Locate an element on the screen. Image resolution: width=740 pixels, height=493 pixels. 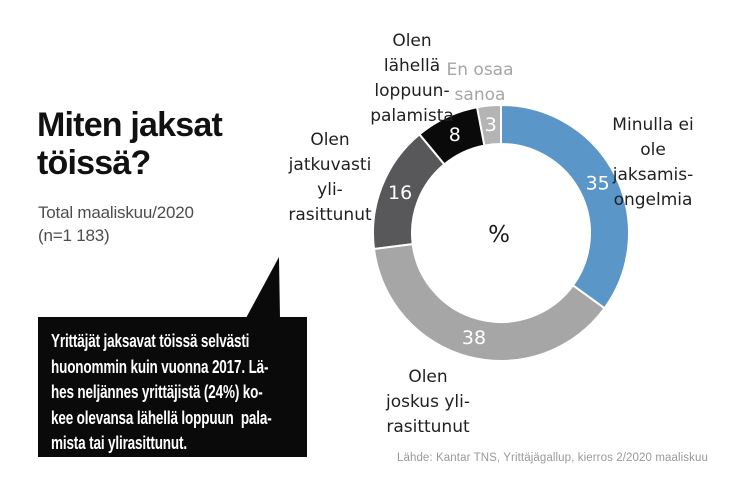
donut-value-olen-jatkuvasti-ylirasittunut: 16 is located at coordinates (400, 193).